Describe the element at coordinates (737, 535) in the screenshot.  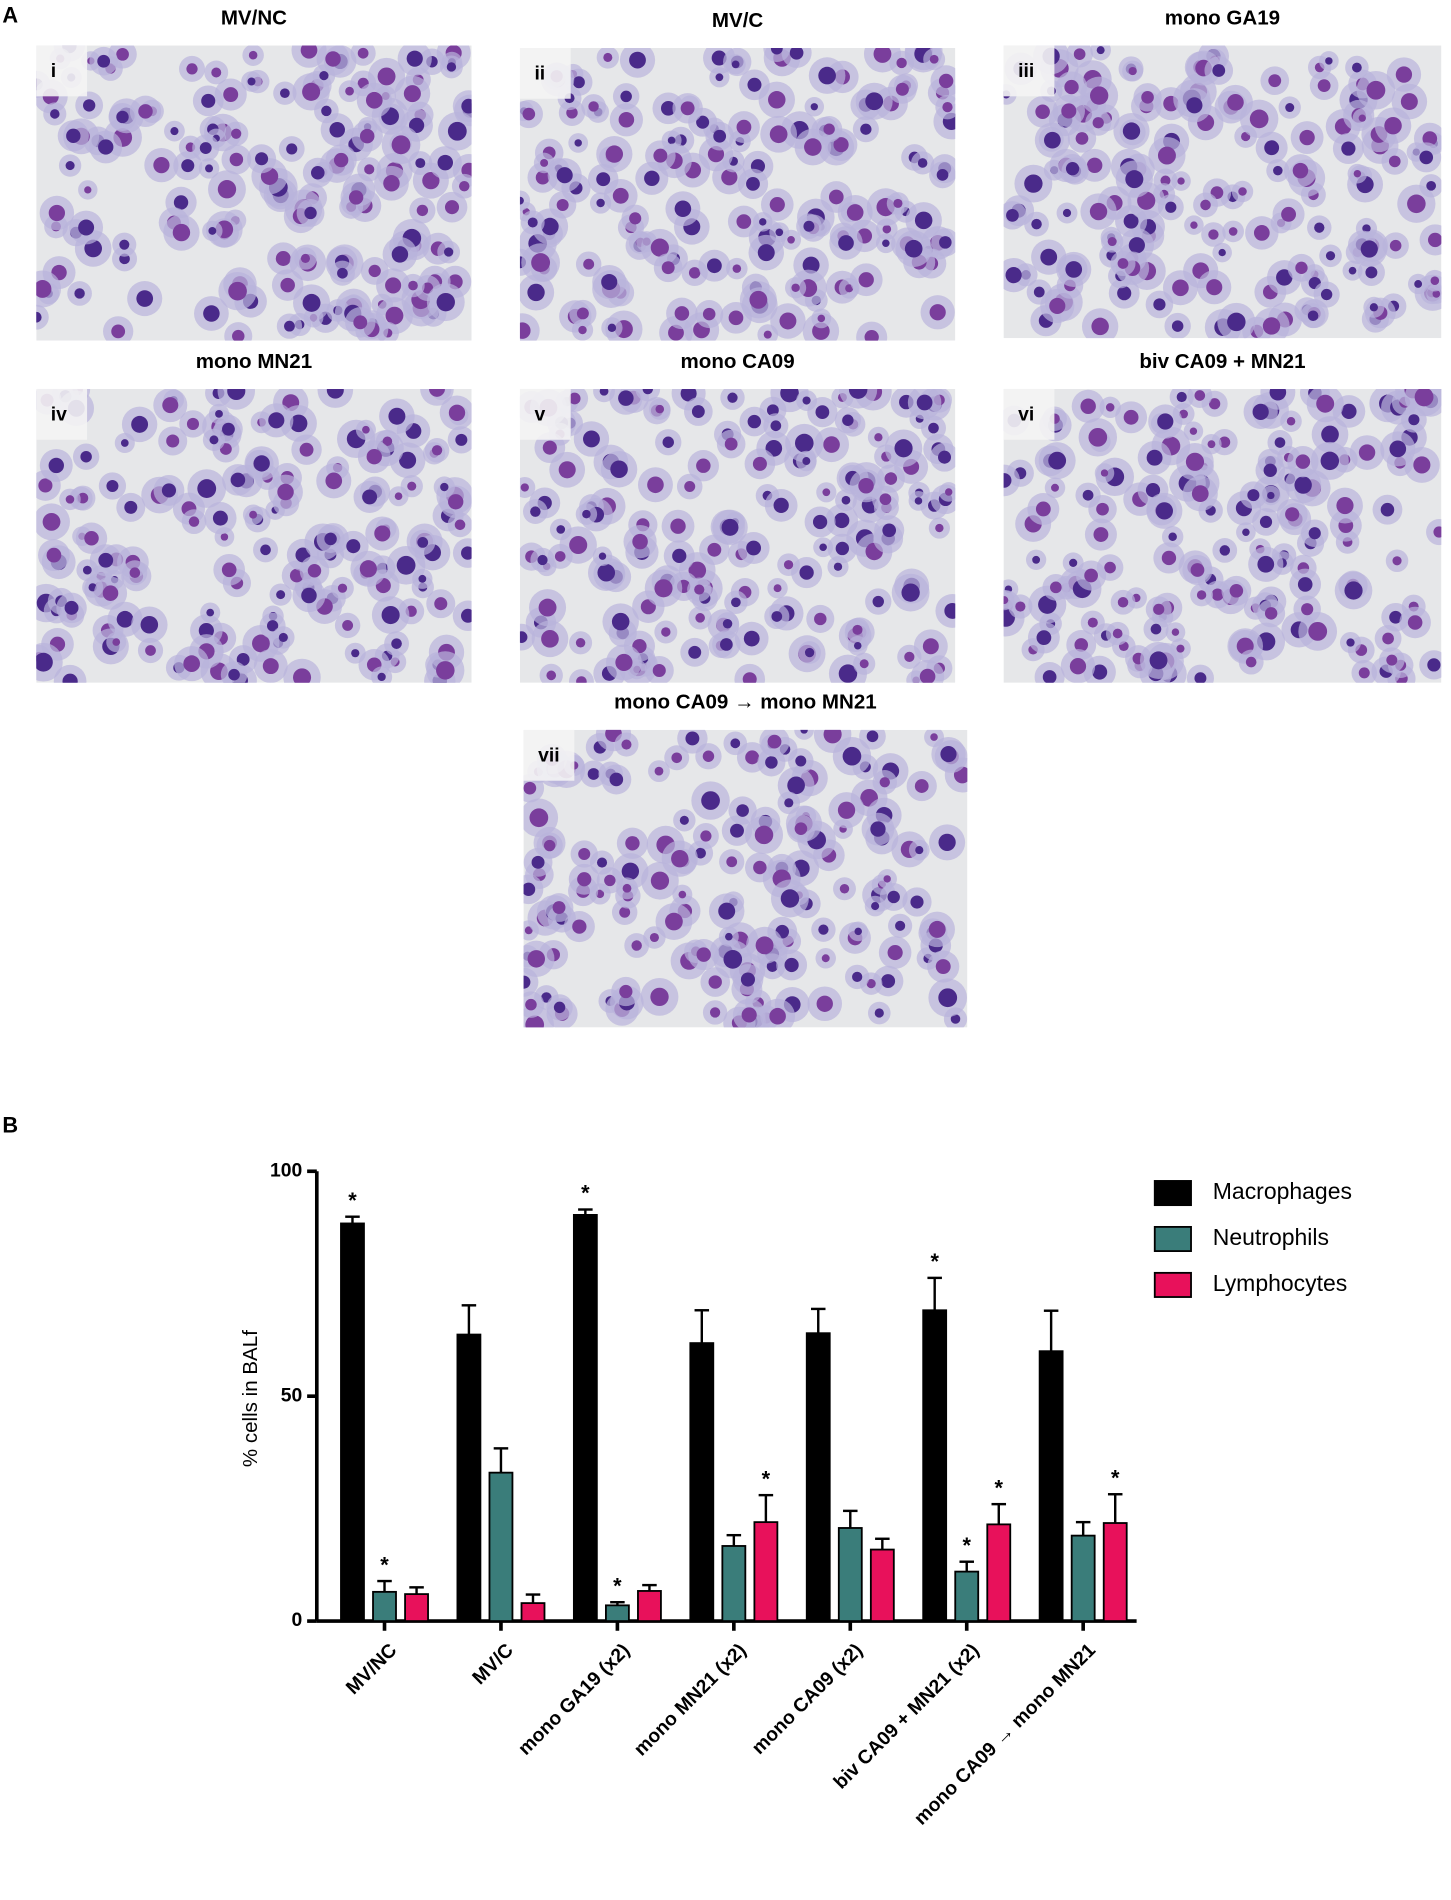
I see `micrograph` at that location.